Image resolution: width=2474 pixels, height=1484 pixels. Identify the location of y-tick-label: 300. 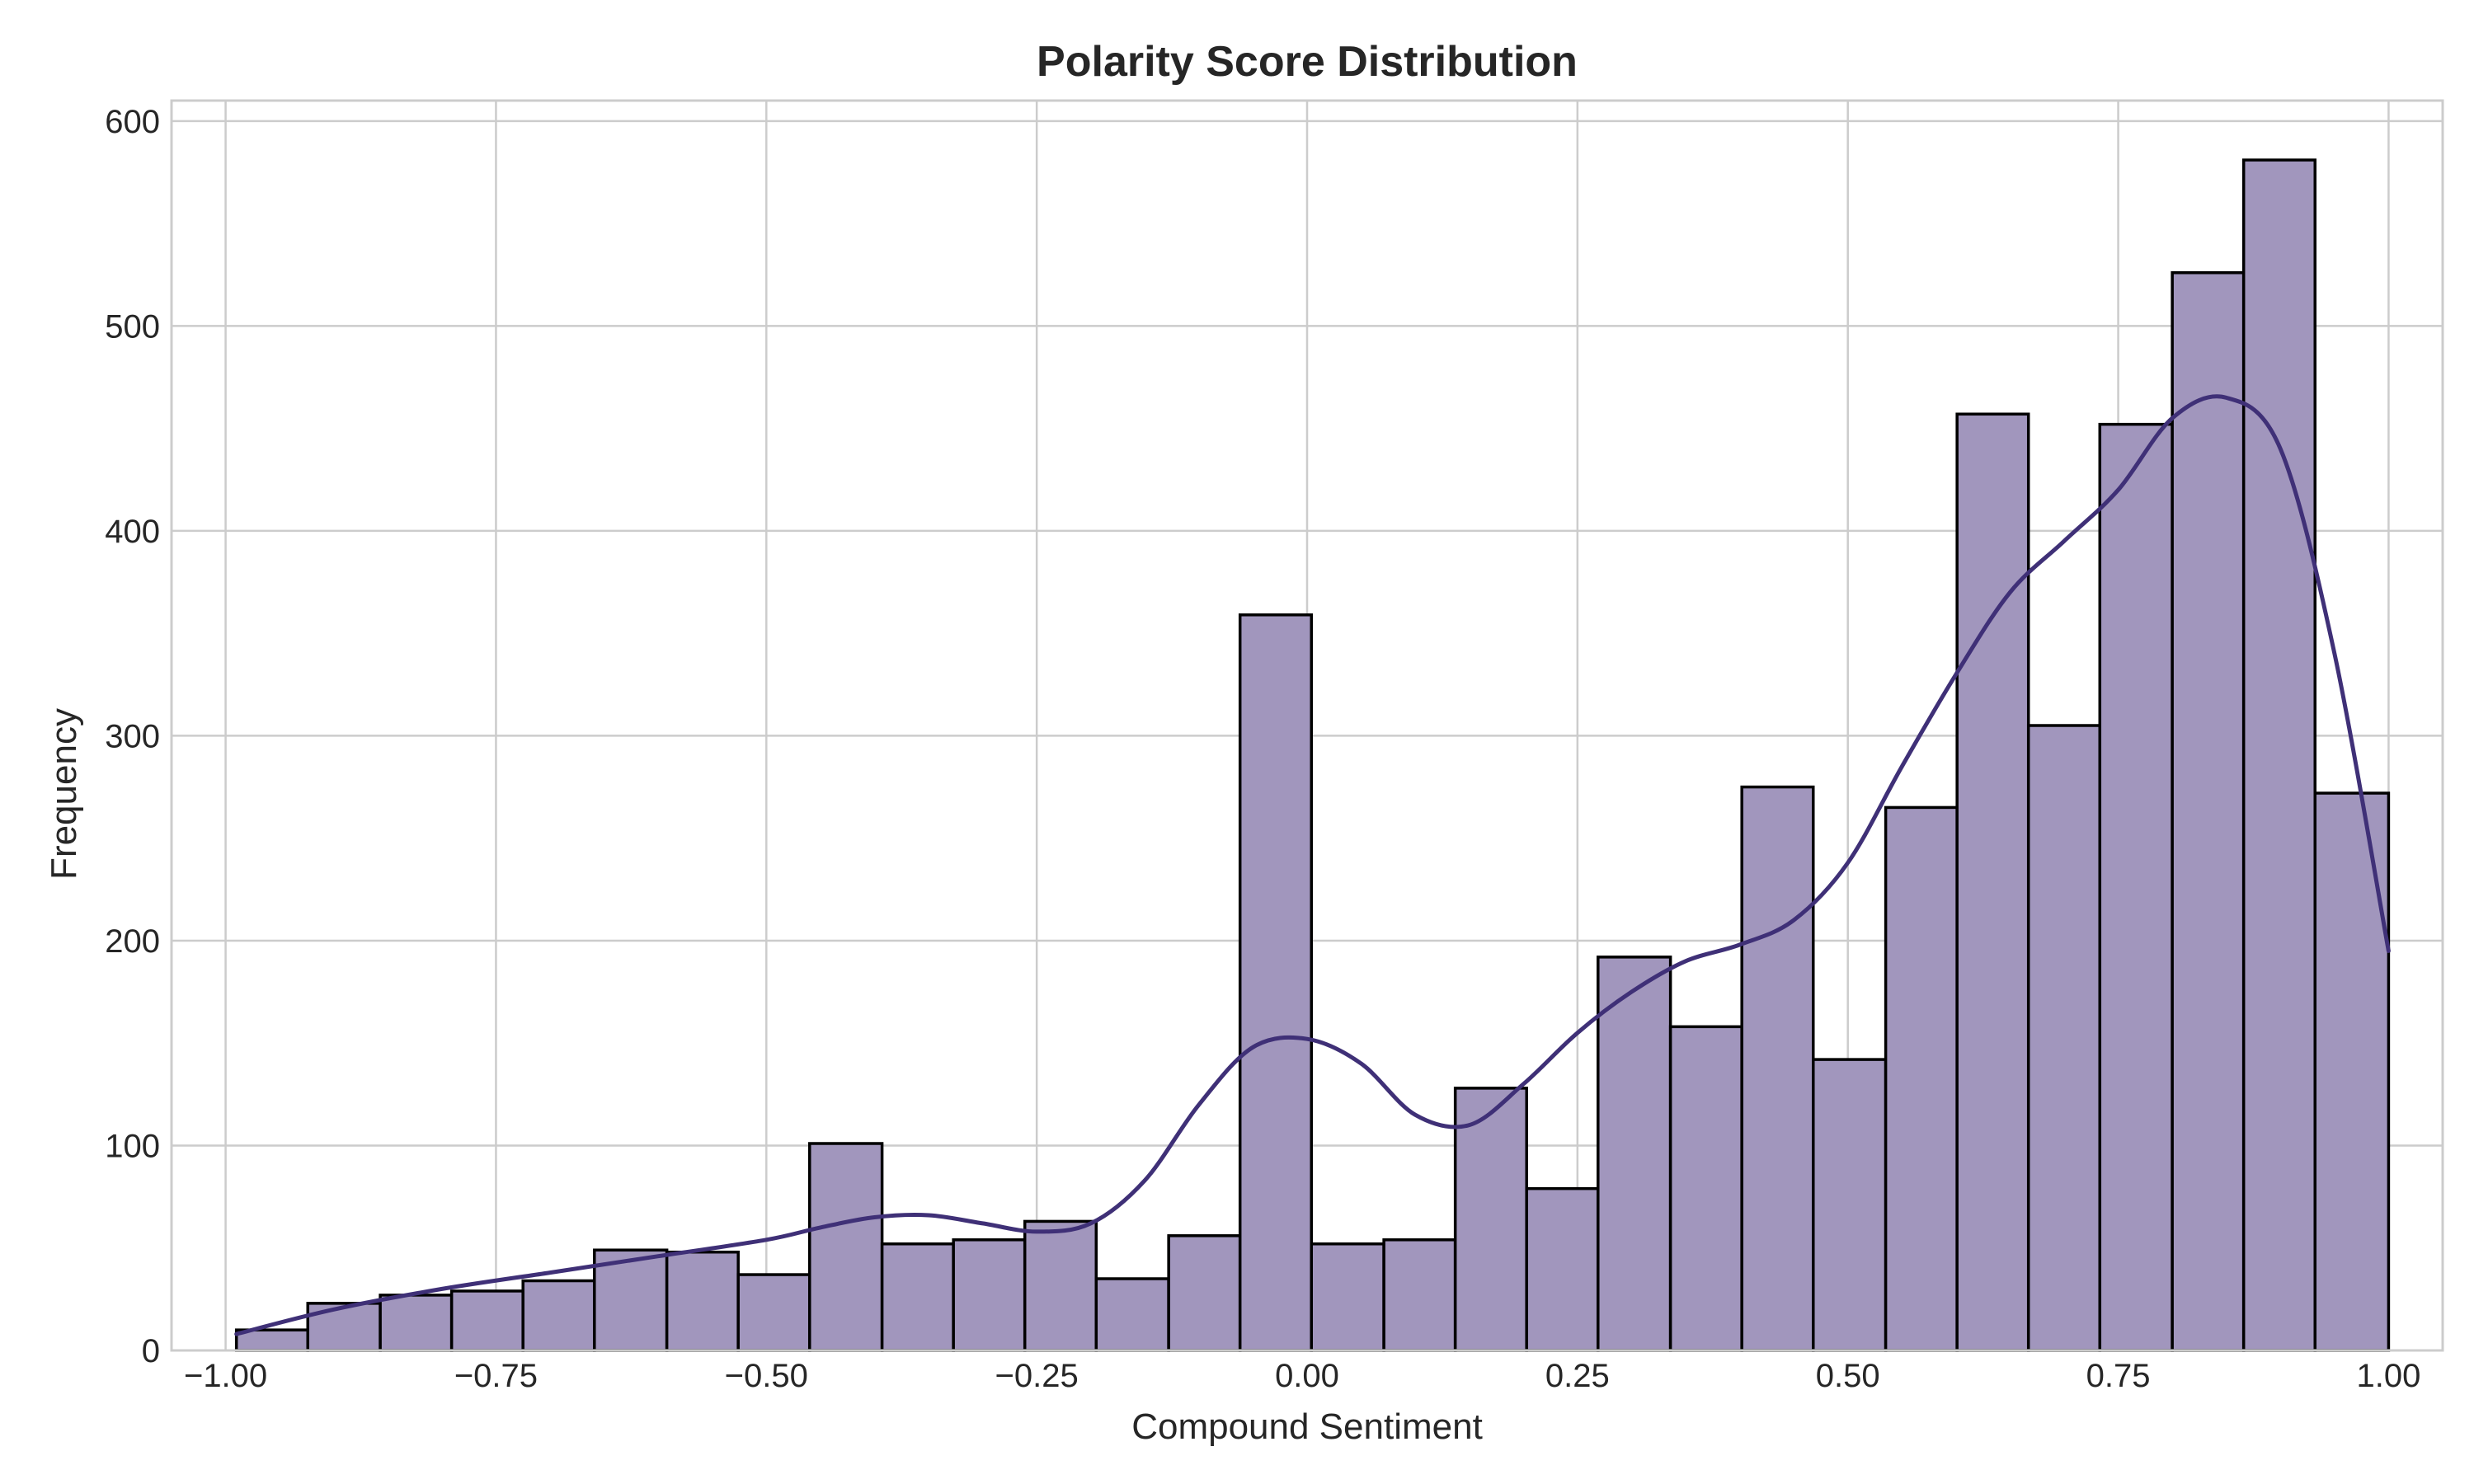
(132, 736).